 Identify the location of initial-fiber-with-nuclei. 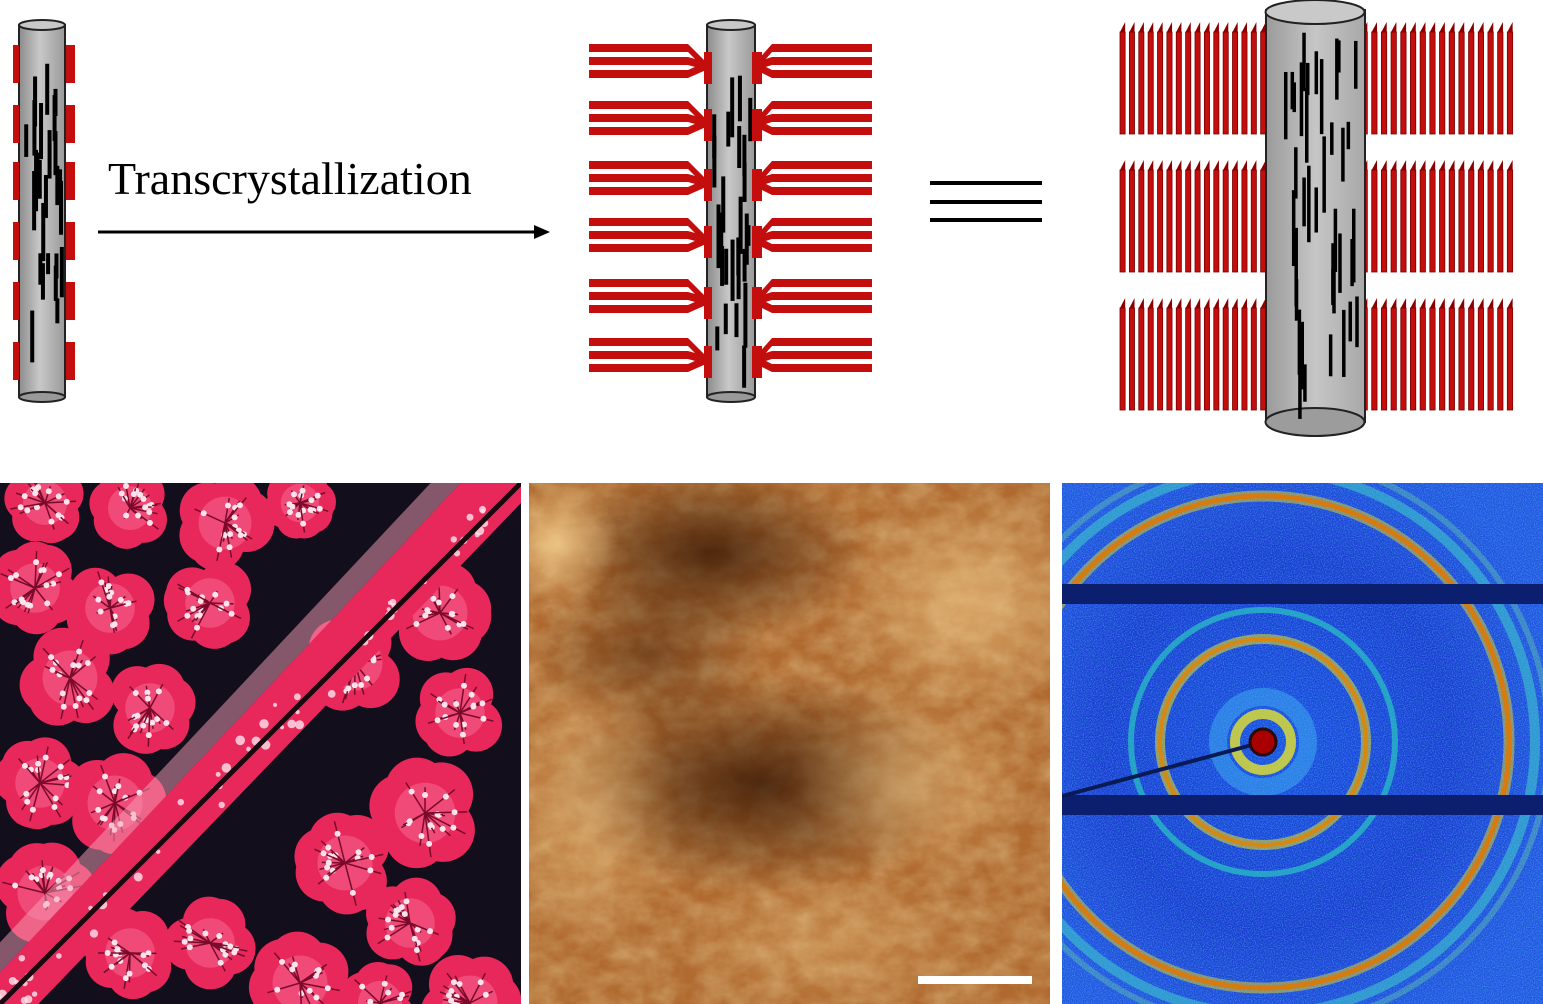
(44, 211).